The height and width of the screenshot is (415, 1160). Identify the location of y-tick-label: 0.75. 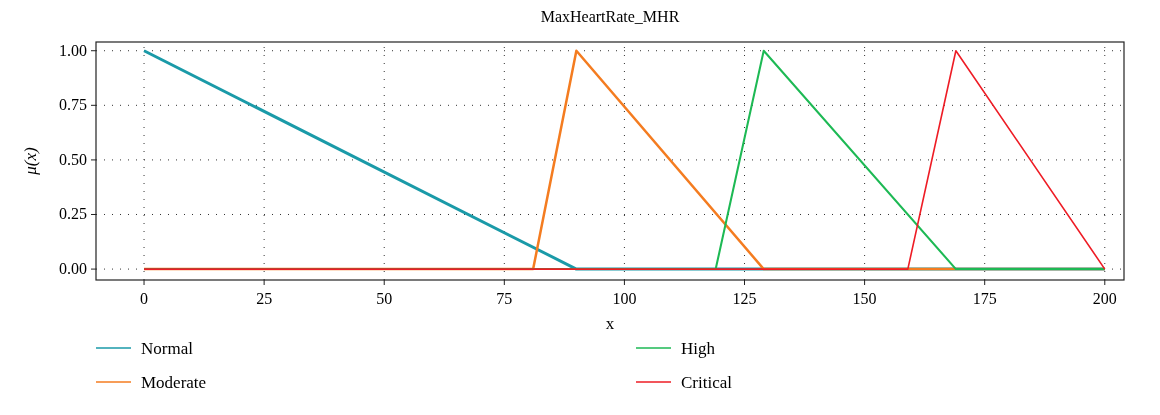
(73, 105).